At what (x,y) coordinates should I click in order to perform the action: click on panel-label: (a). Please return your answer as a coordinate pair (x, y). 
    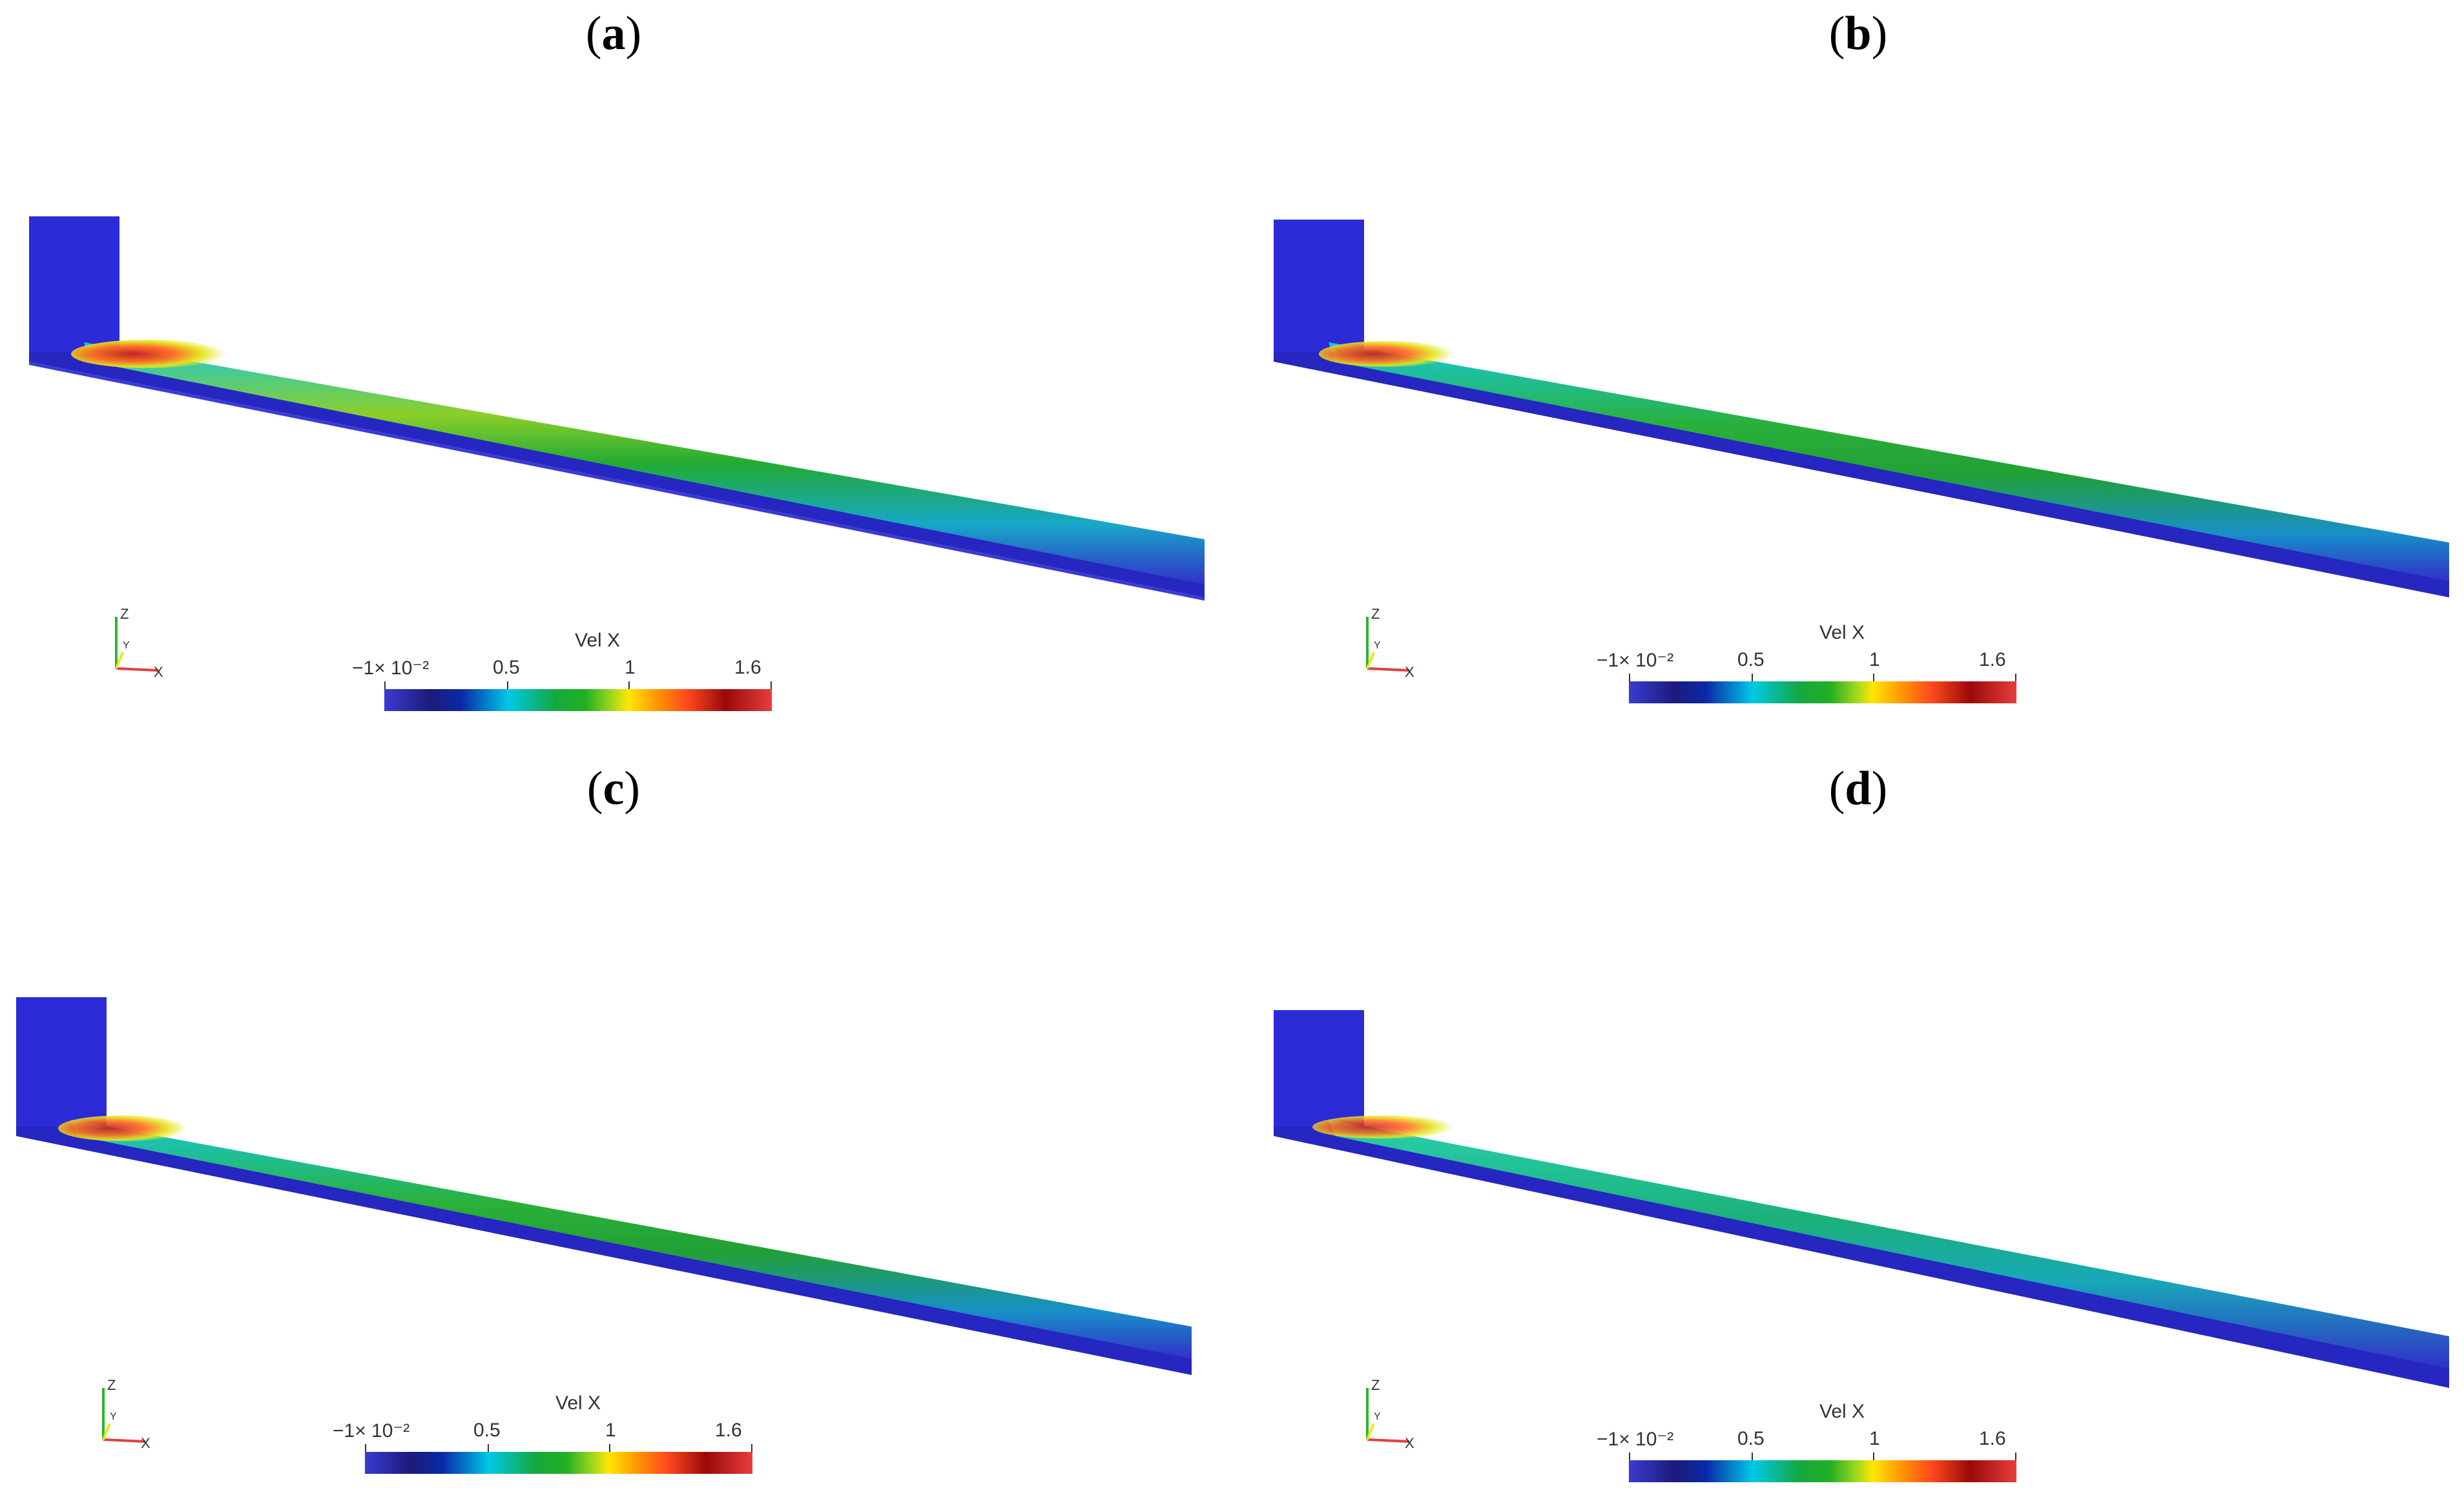
    Looking at the image, I should click on (613, 33).